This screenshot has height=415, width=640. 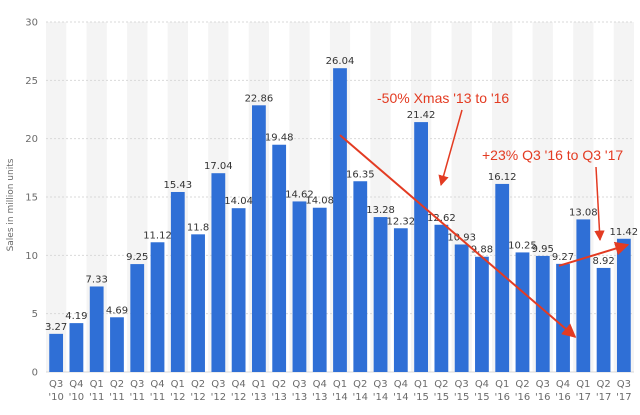 I want to click on bar-value-label: 7.33, so click(x=97, y=279).